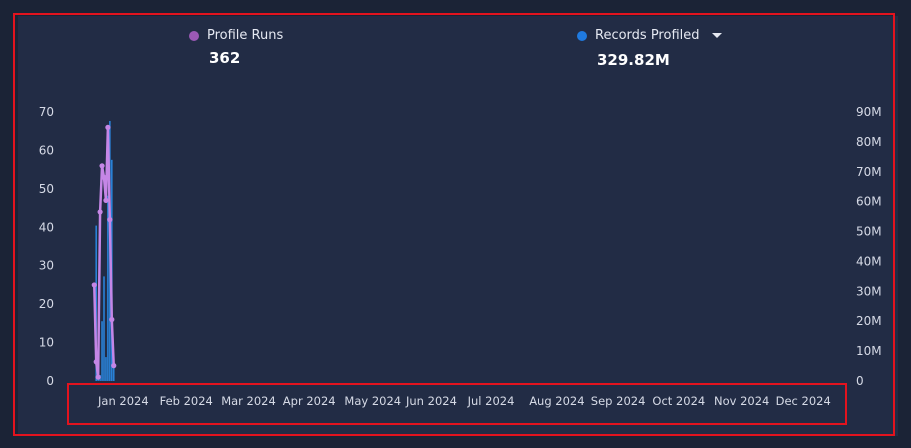 The width and height of the screenshot is (911, 448). What do you see at coordinates (46, 227) in the screenshot?
I see `left-axis-tick-label: 40` at bounding box center [46, 227].